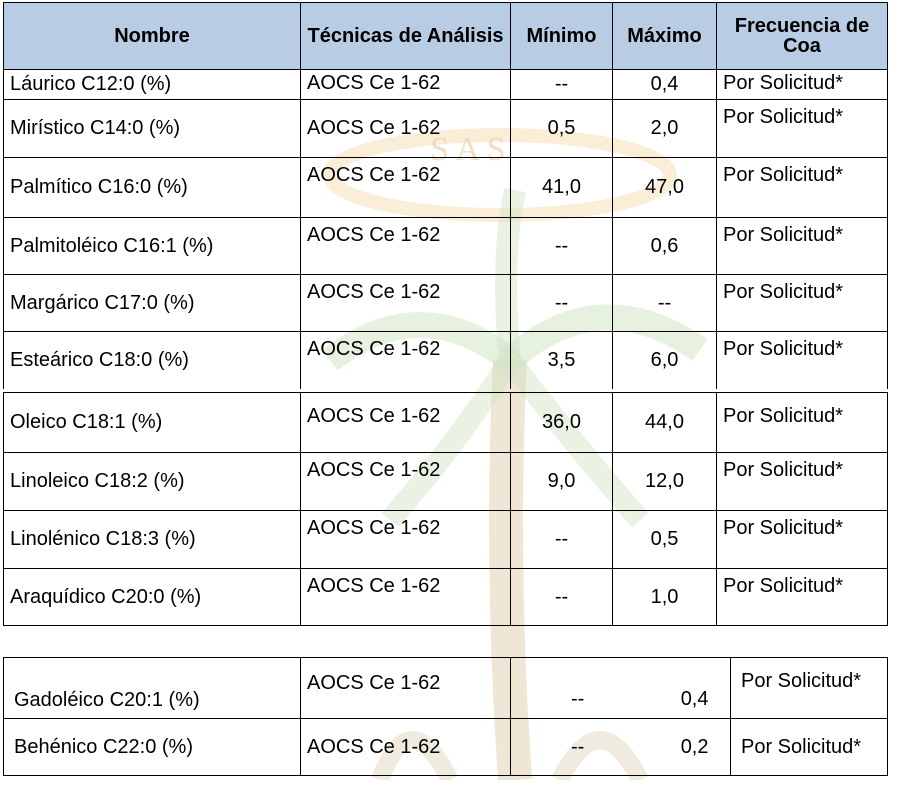 The width and height of the screenshot is (898, 791). What do you see at coordinates (152, 481) in the screenshot?
I see `cell-name: Linoleico C18:2 (%)` at bounding box center [152, 481].